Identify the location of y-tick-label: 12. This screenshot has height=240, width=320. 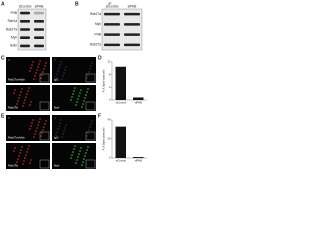
(109, 62).